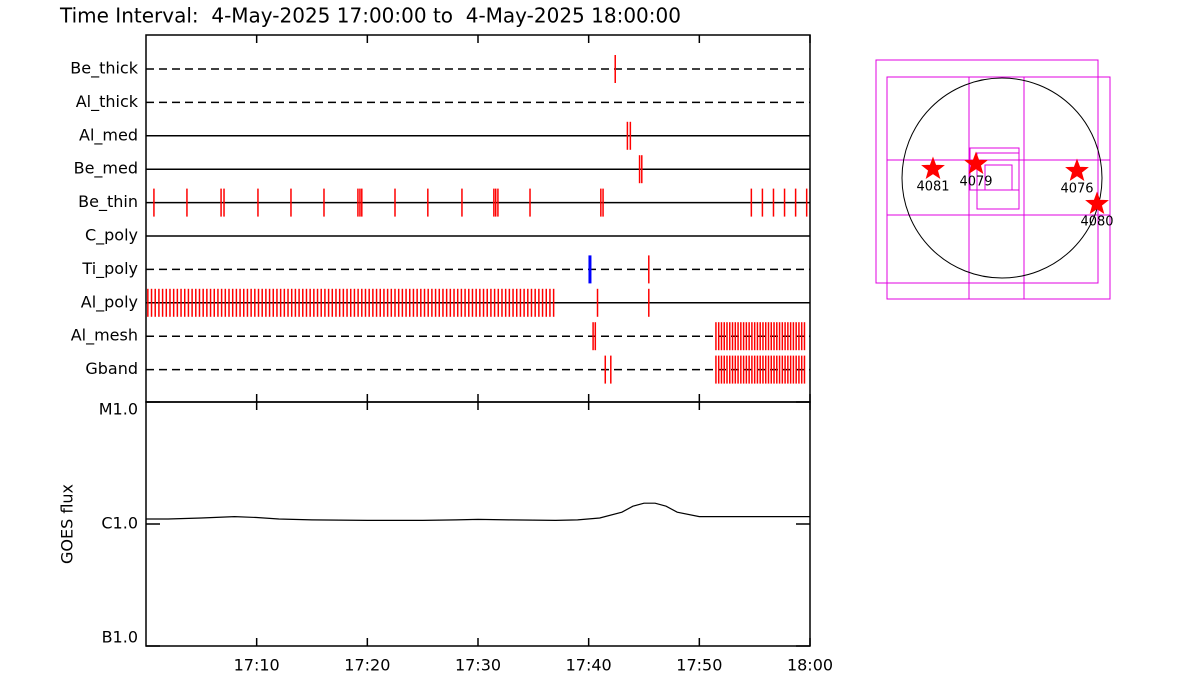 The image size is (1200, 700). I want to click on row-label: Al_thick, so click(107, 102).